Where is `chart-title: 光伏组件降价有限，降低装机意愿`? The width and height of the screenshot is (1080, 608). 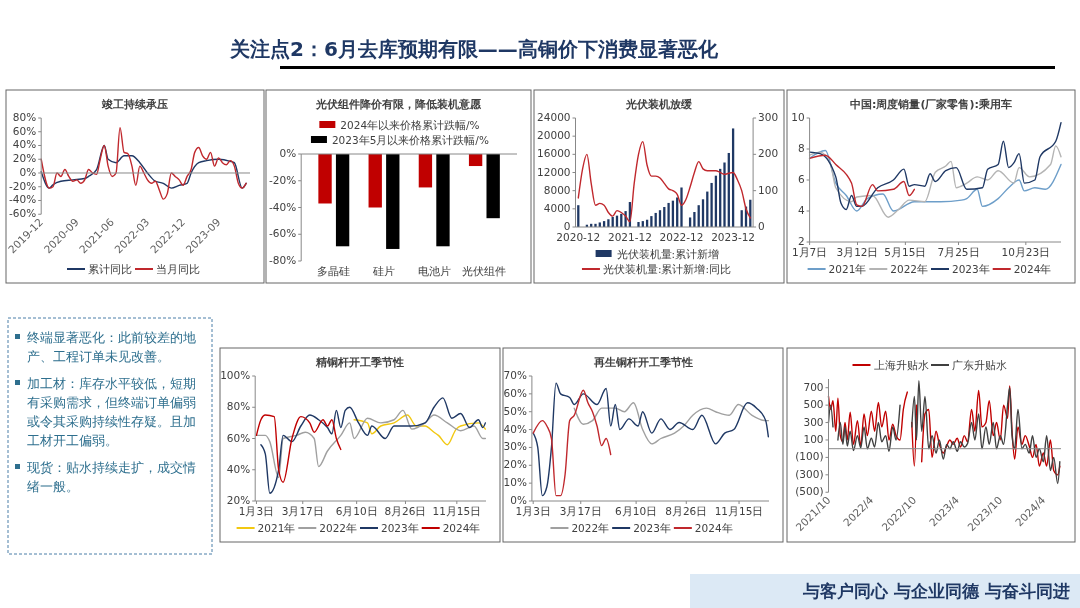
chart-title: 光伏组件降价有限，降低装机意愿 is located at coordinates (398, 104).